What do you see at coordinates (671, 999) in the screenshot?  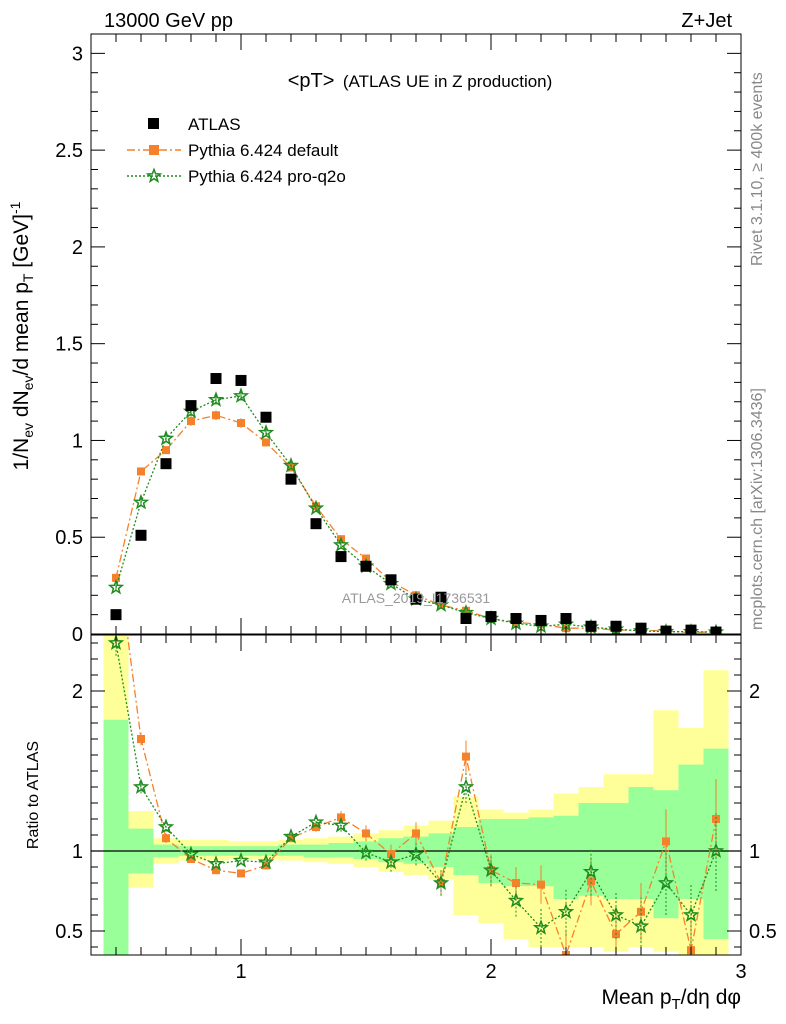 I see `x-axis-title: Mean pT/dη dφ` at bounding box center [671, 999].